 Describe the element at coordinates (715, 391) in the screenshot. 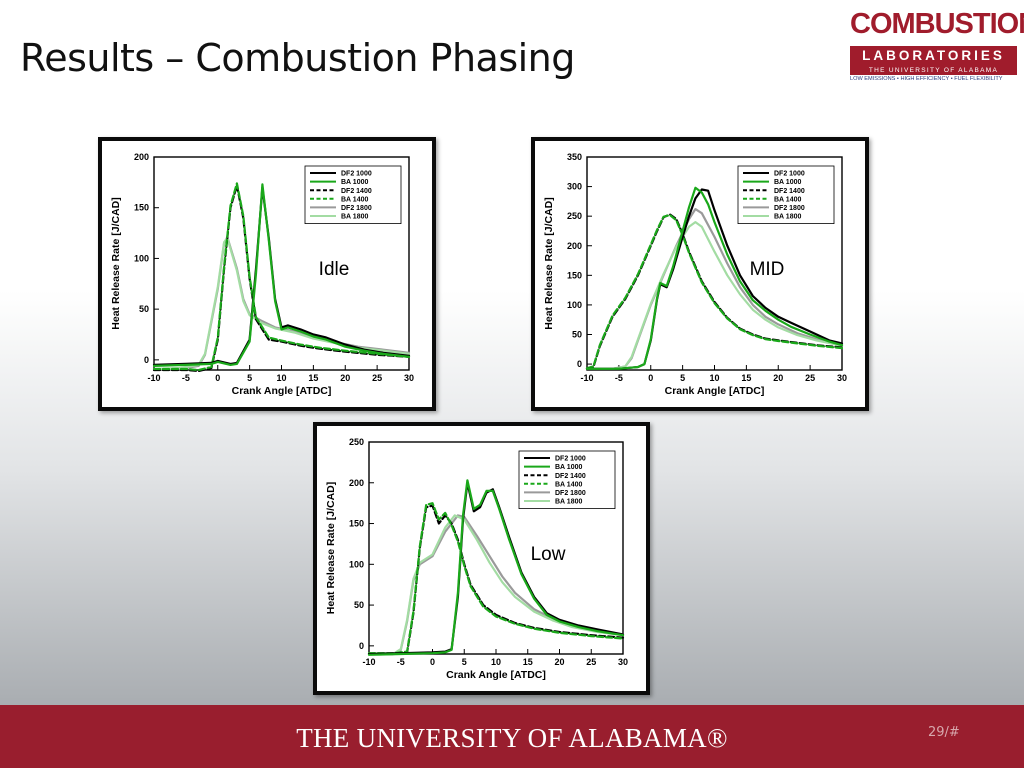

I see `chart-mid-x-axis-label: Crank Angle [ATDC]` at that location.